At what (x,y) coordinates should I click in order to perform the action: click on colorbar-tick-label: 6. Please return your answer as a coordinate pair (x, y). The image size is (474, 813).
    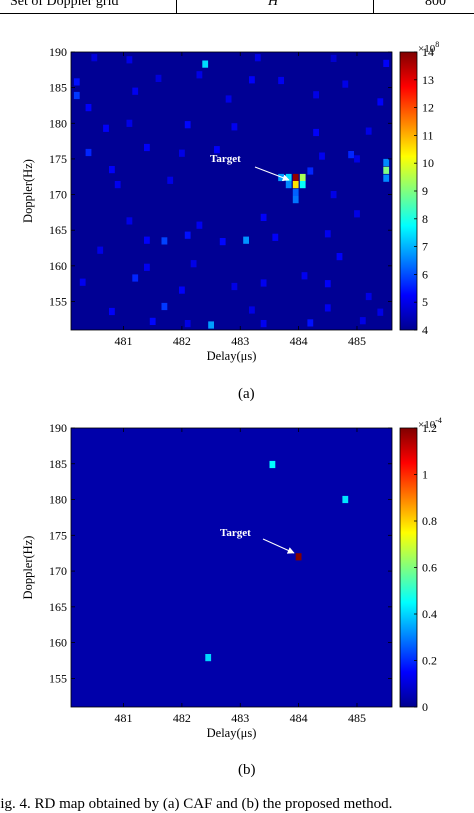
    Looking at the image, I should click on (425, 274).